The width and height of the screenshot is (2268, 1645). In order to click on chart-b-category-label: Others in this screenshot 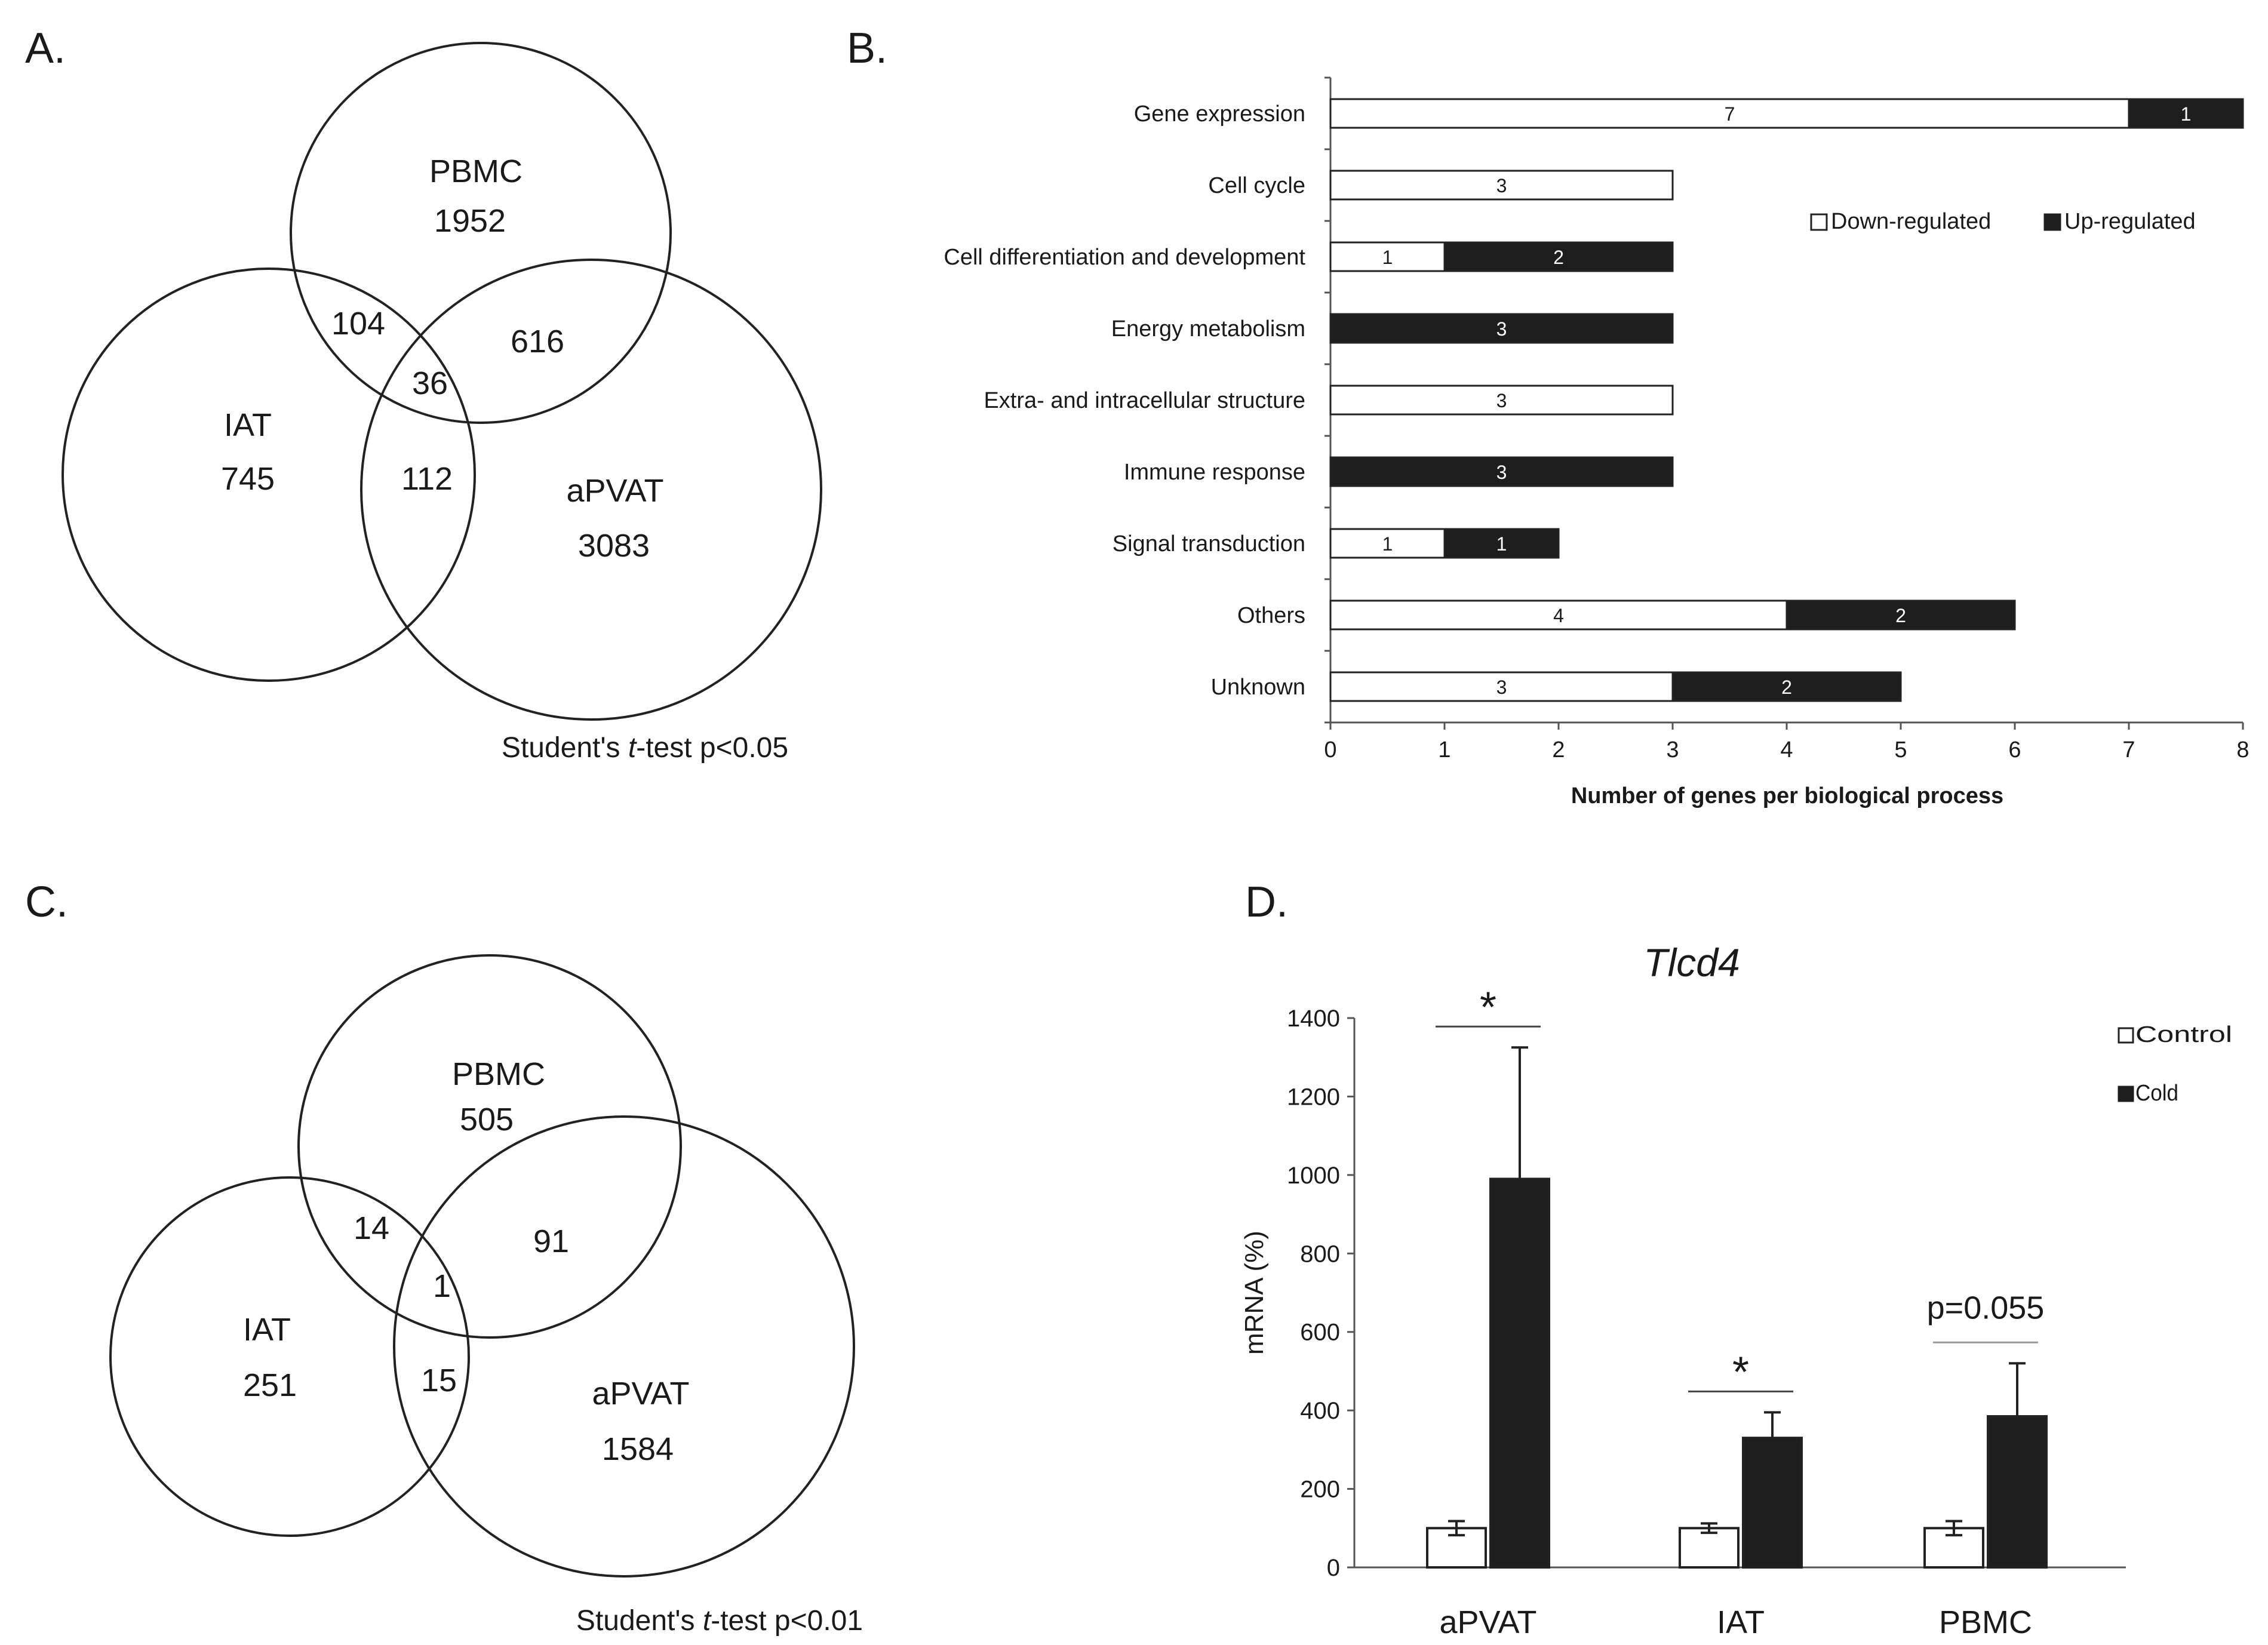, I will do `click(1271, 615)`.